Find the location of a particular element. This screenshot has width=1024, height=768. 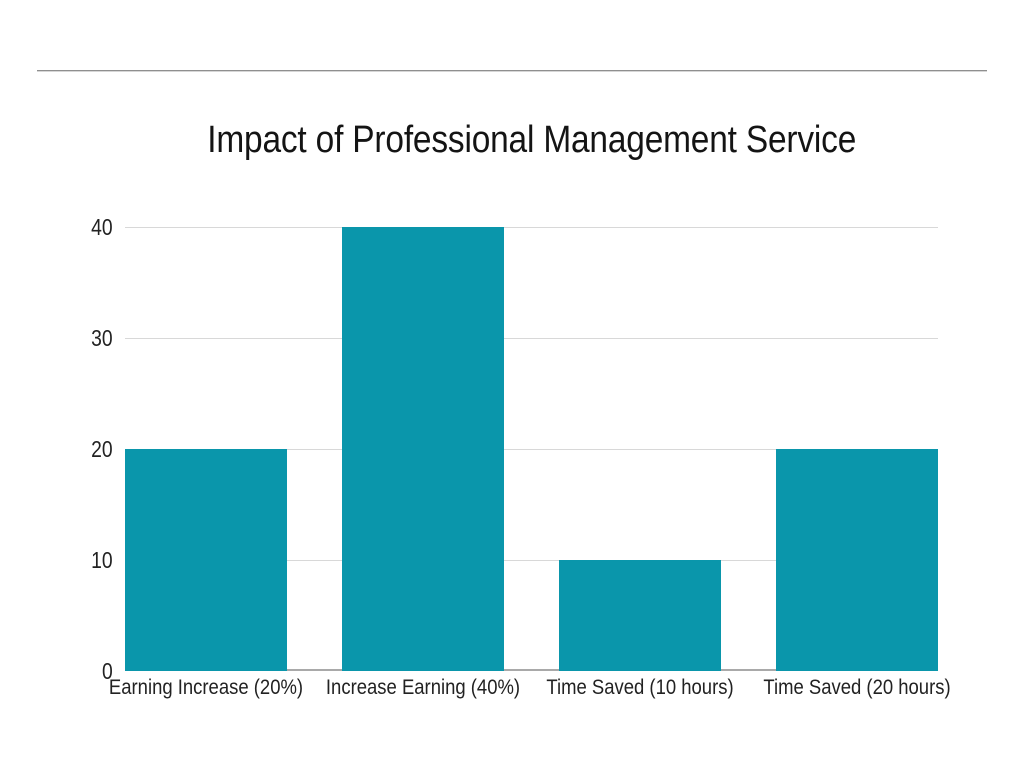

x-axis-label-1: Earning Increase (20%) is located at coordinates (206, 687).